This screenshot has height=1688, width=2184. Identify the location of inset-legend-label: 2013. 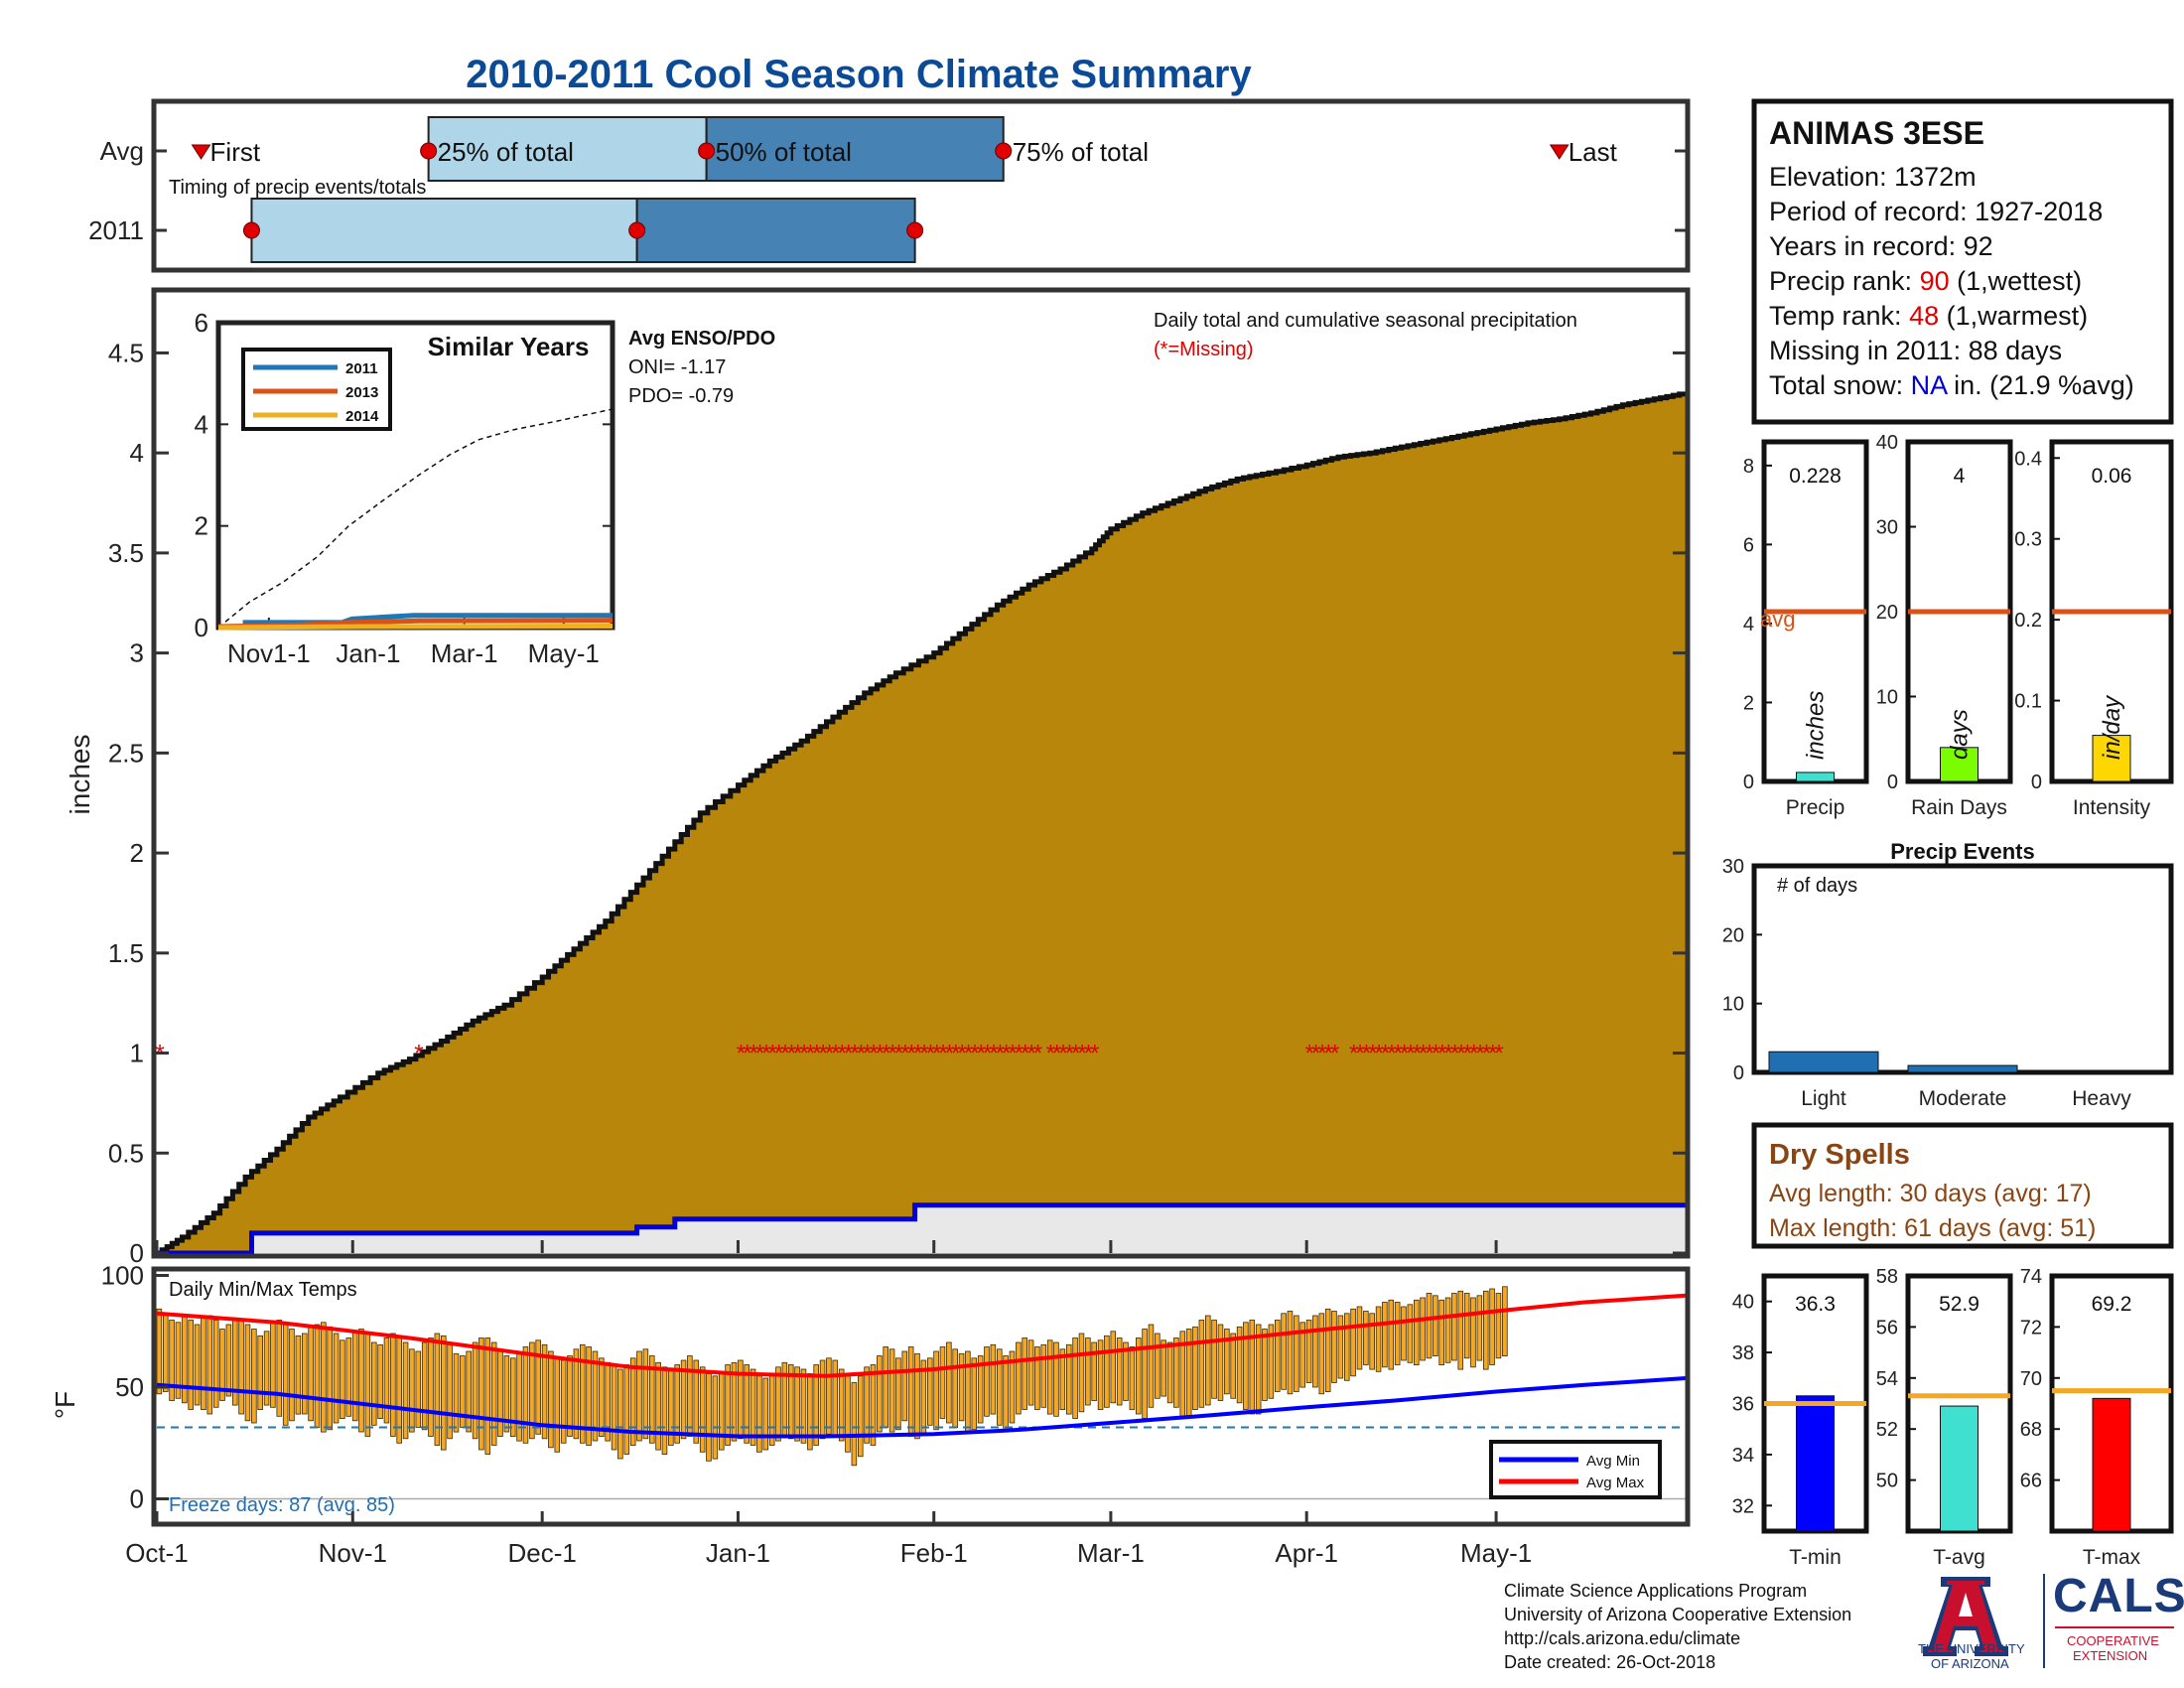
(361, 392).